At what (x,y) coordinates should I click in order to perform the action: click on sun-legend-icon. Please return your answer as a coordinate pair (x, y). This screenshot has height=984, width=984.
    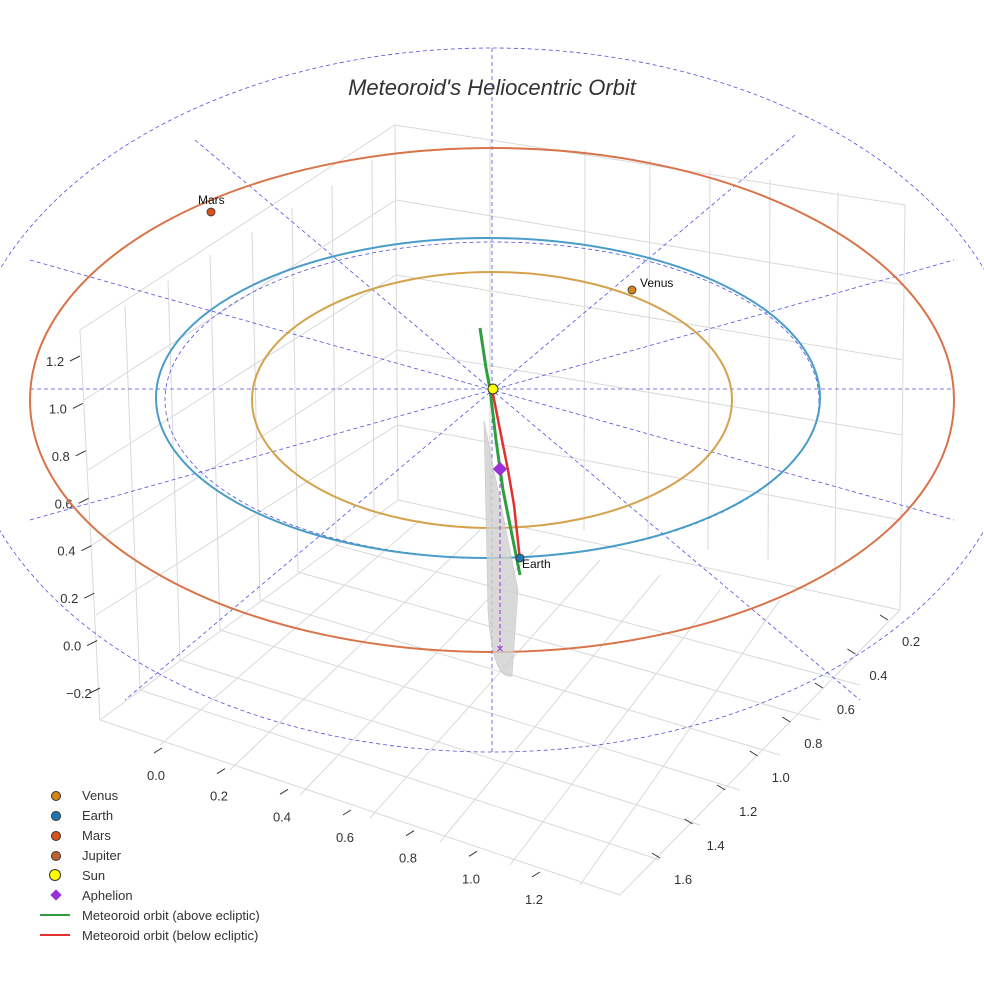
    Looking at the image, I should click on (55, 875).